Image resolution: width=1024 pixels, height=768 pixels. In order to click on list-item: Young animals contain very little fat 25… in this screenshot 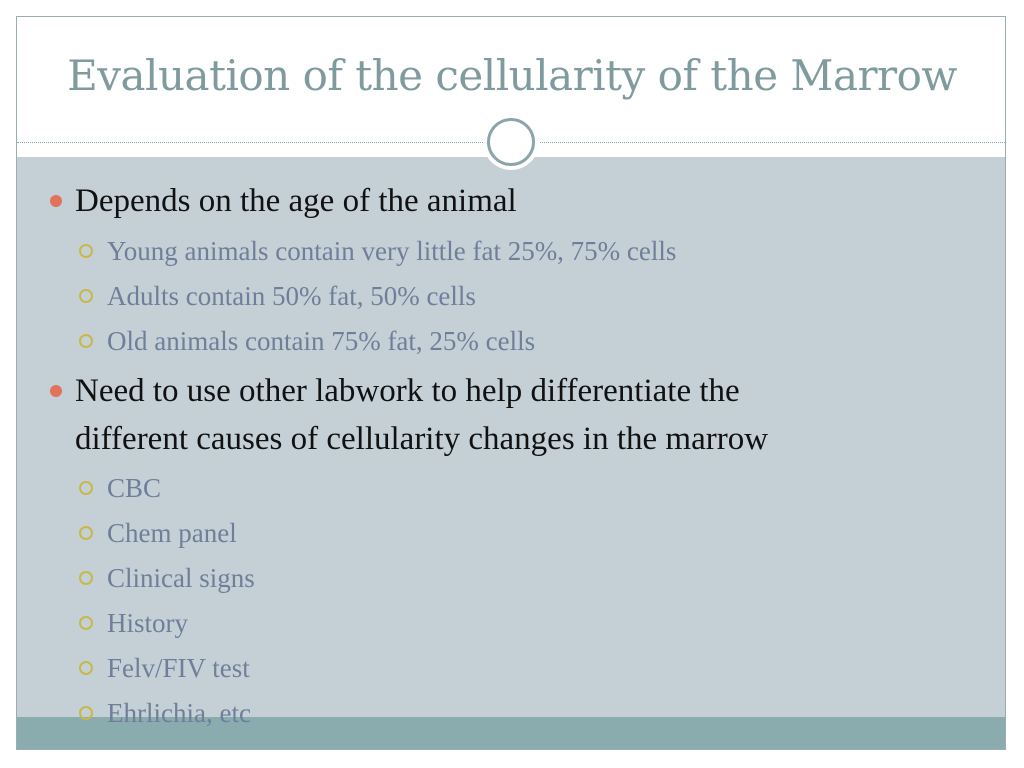, I will do `click(523, 251)`.